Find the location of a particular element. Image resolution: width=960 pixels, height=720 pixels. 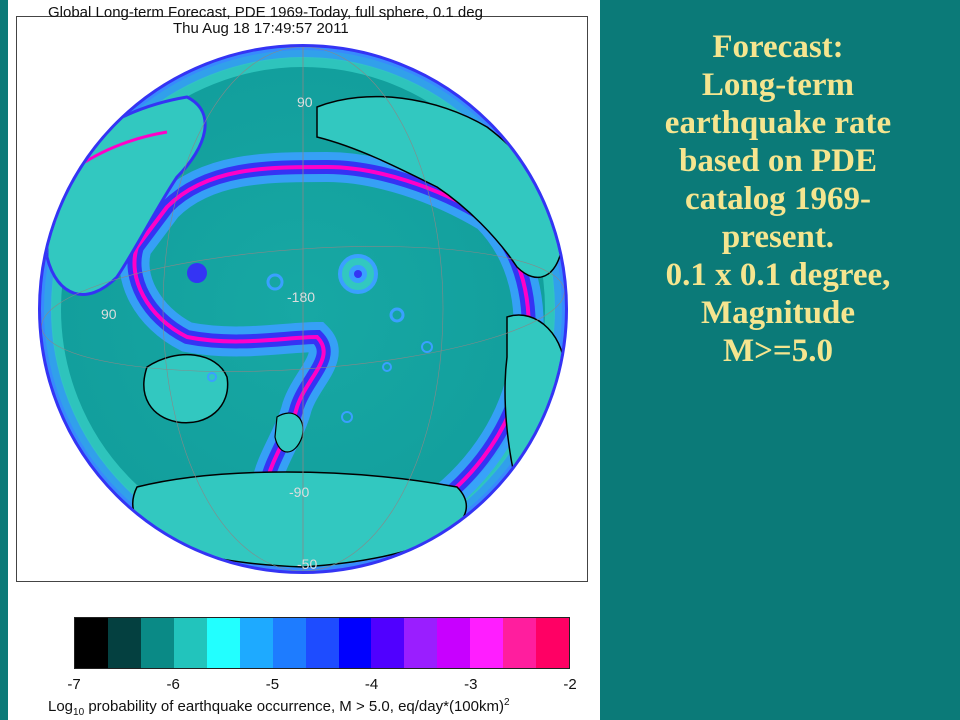

colorbar-tick-label: -5 is located at coordinates (272, 684).